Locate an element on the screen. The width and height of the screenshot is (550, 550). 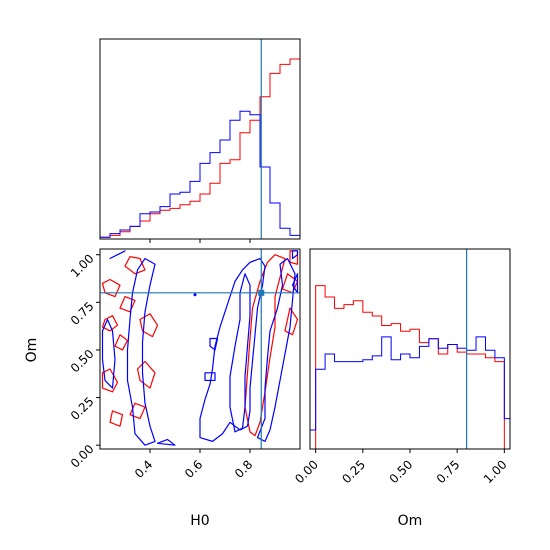
contour-plot-area is located at coordinates (200, 349).